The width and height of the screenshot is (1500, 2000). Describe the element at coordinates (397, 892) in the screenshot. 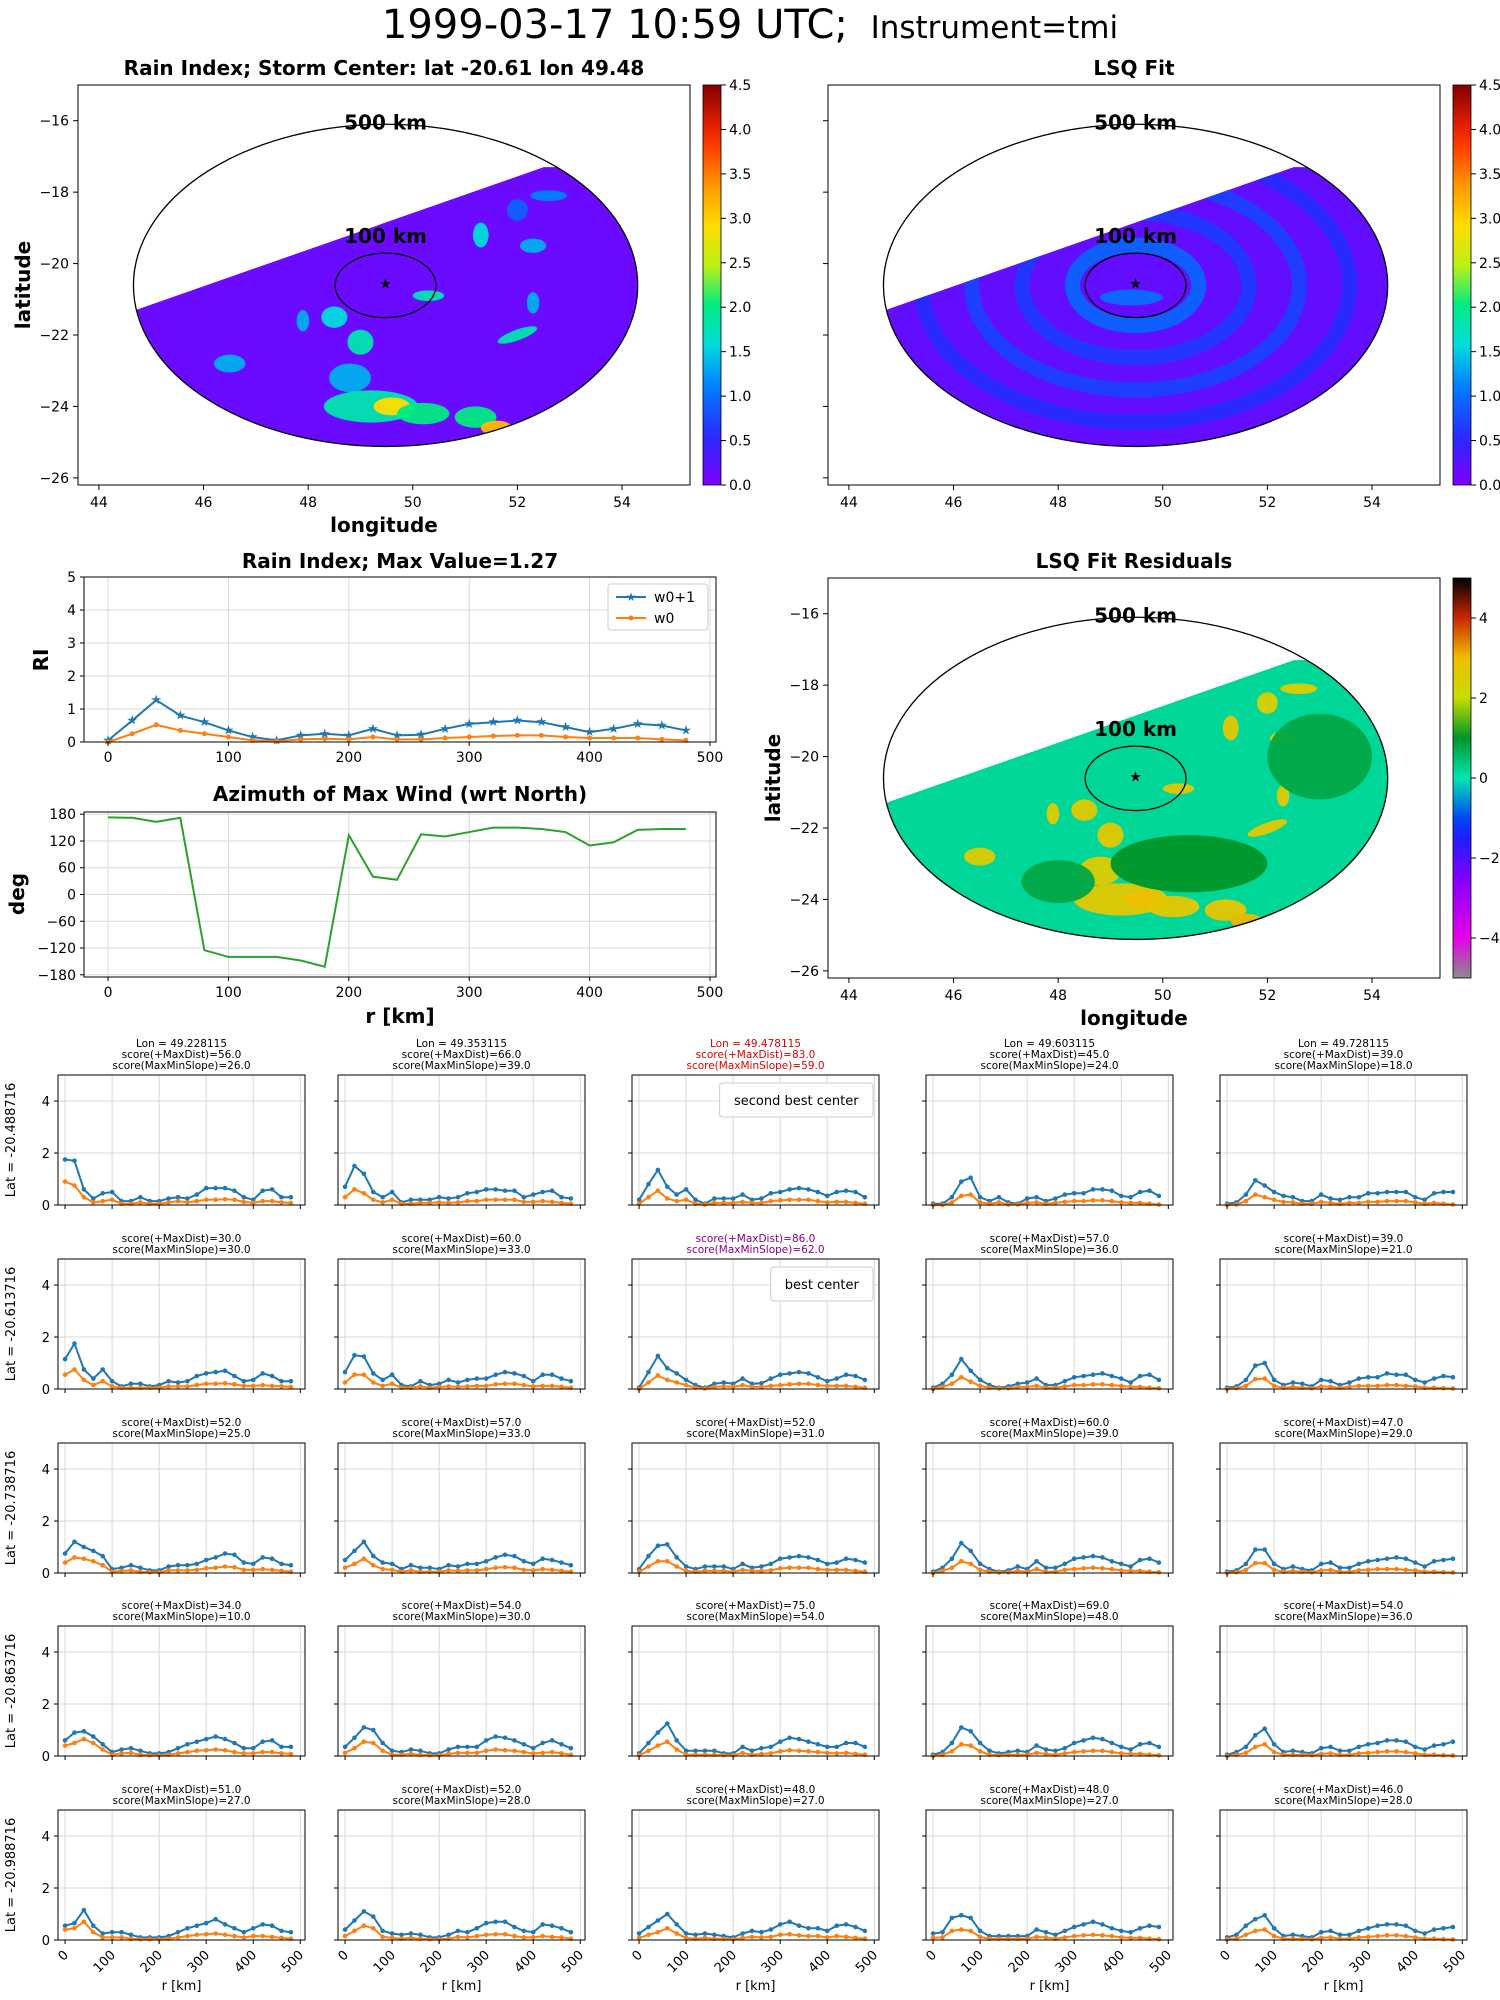

I see `azimuth-profile-series-line` at that location.